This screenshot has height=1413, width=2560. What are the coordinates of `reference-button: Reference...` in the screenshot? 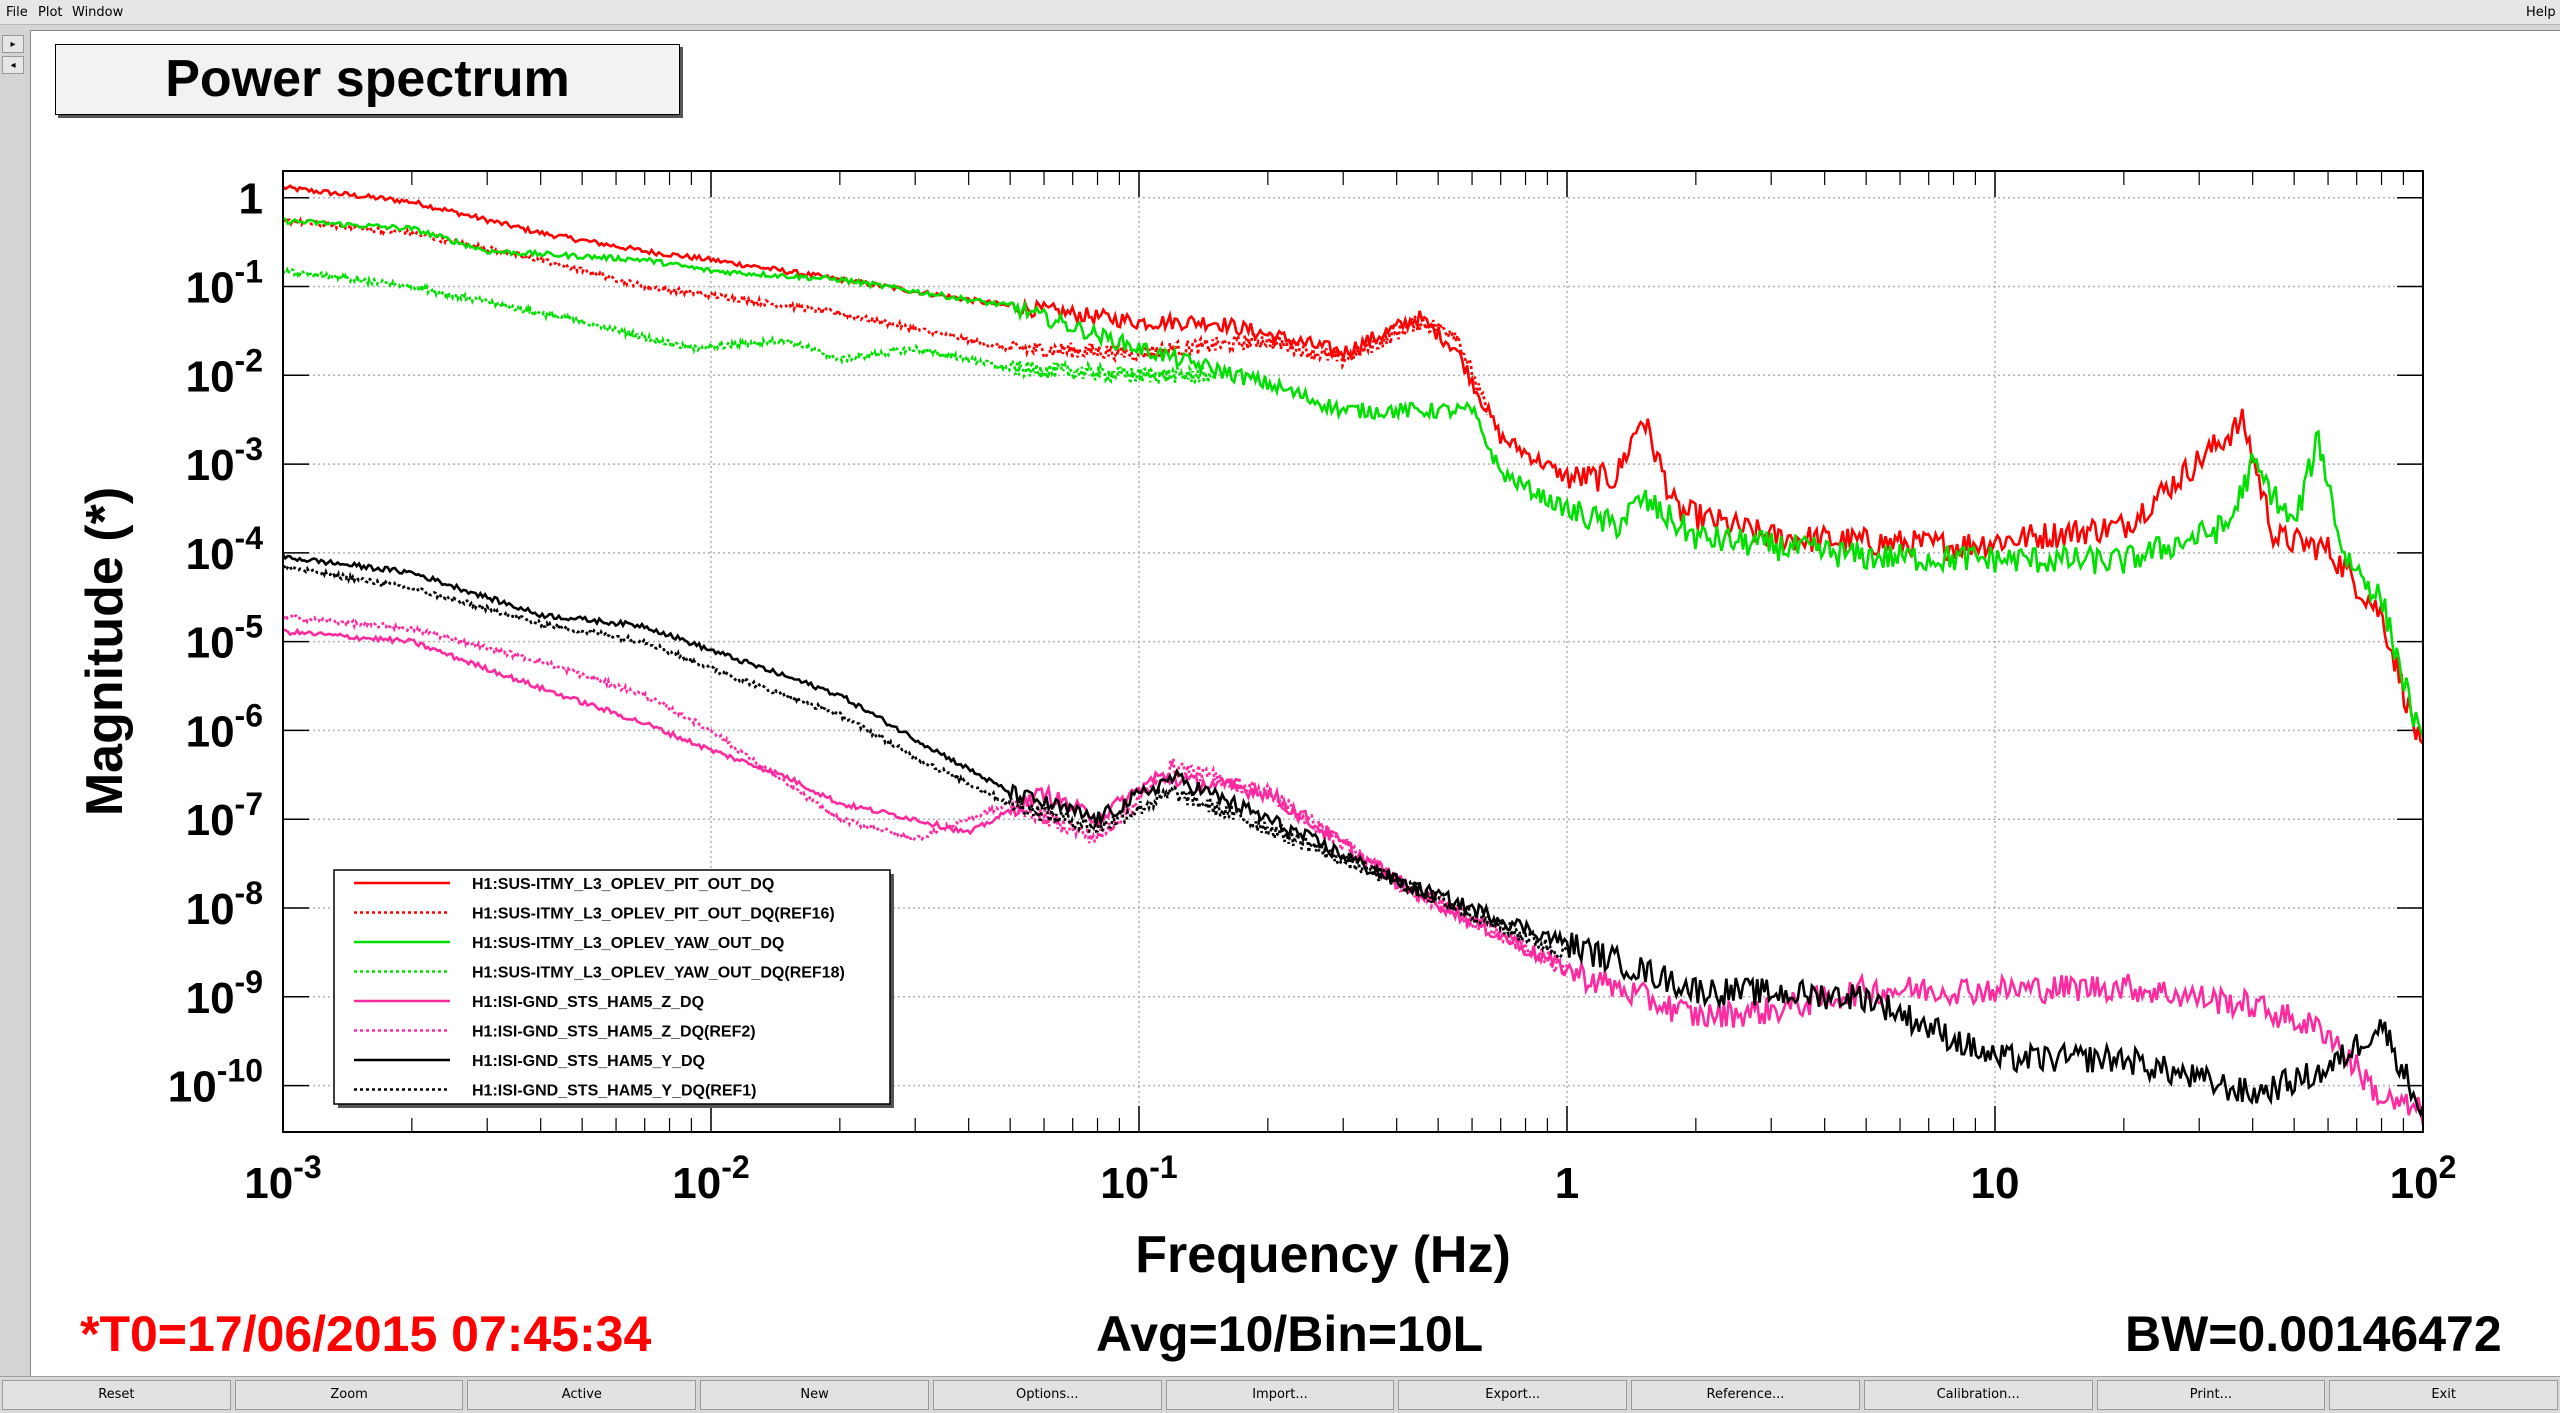 It's located at (1745, 1395).